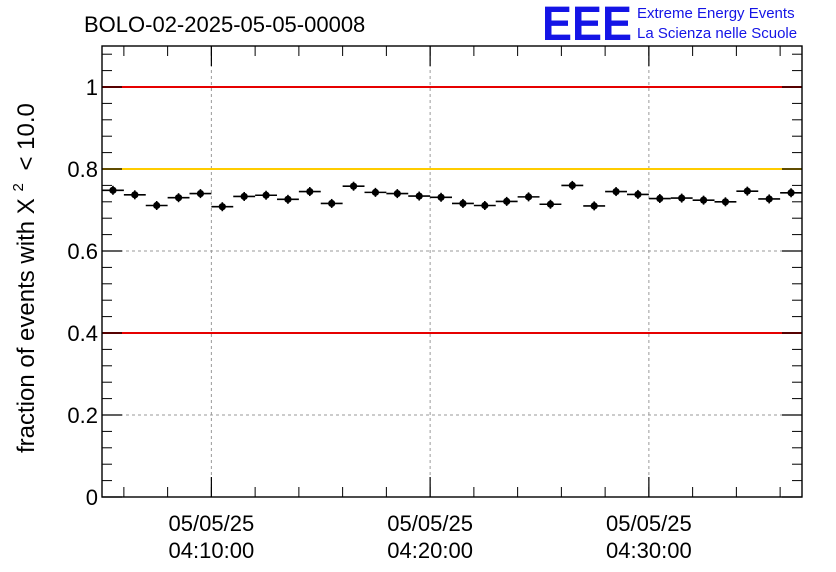 This screenshot has height=572, width=836. I want to click on y-tick-label-5: 1, so click(92, 87).